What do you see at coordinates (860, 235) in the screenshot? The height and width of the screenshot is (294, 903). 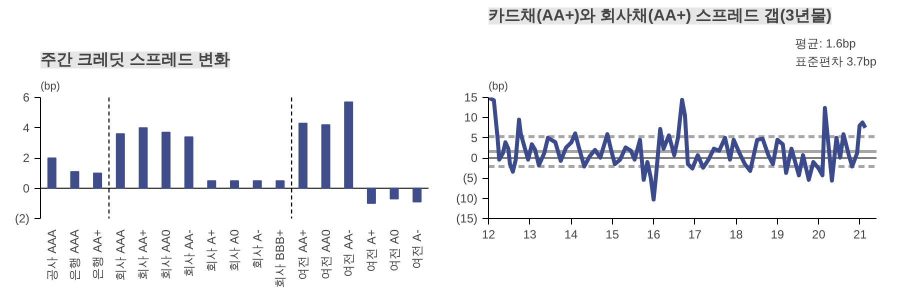 I see `x-tick-label: 21` at bounding box center [860, 235].